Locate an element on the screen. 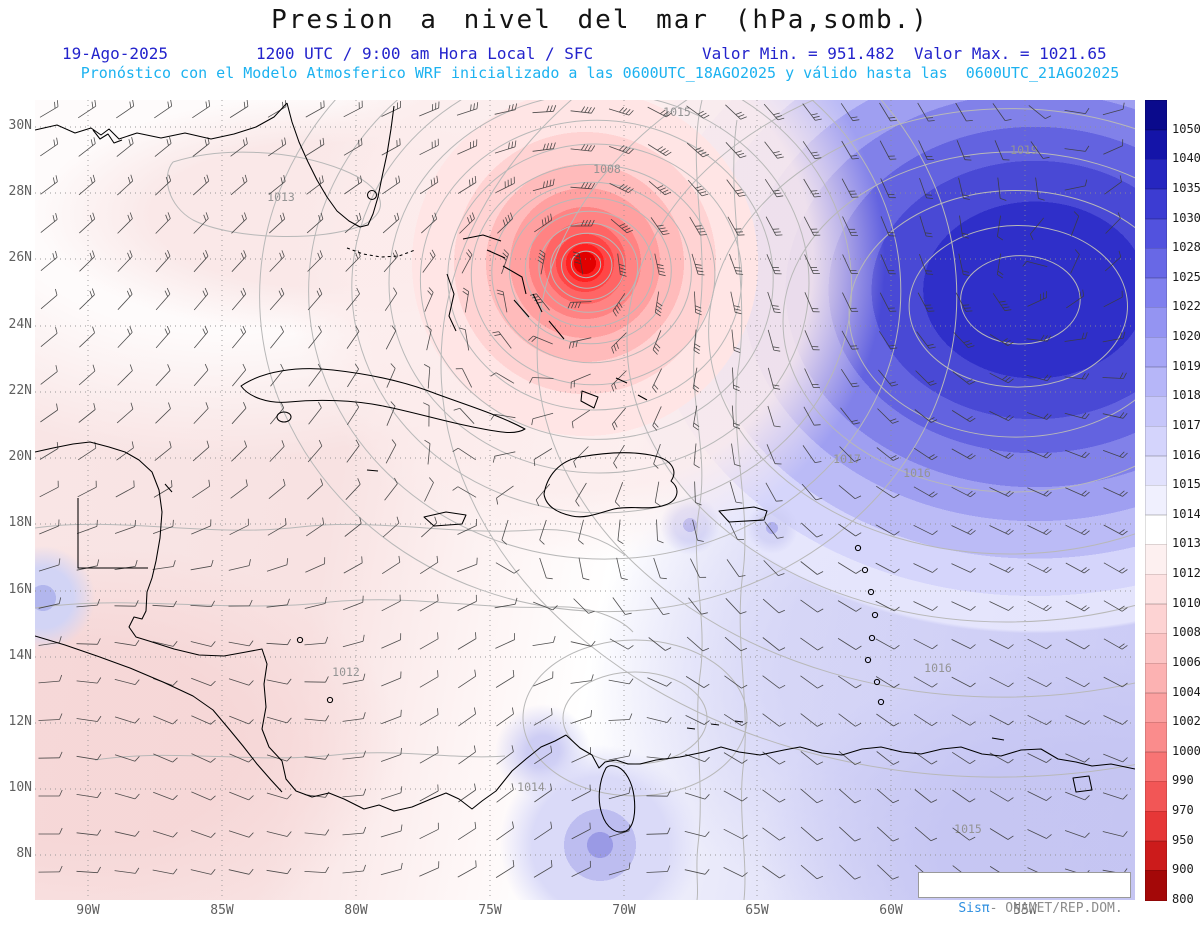  lat-tick-label: 24N is located at coordinates (20, 324).